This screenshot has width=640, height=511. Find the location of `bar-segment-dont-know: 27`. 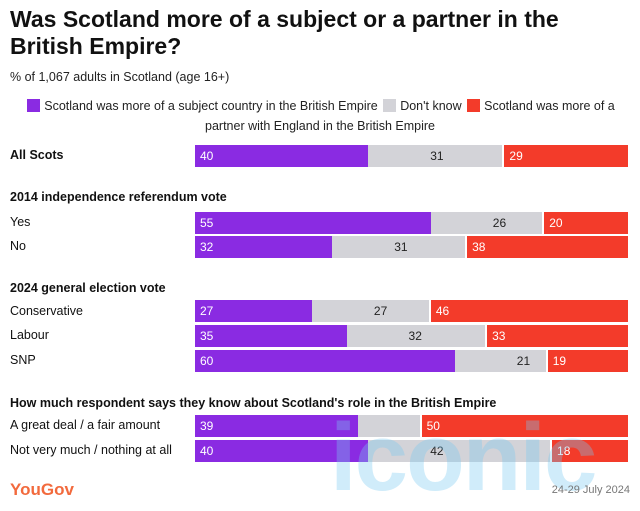

bar-segment-dont-know: 27 is located at coordinates (370, 311).